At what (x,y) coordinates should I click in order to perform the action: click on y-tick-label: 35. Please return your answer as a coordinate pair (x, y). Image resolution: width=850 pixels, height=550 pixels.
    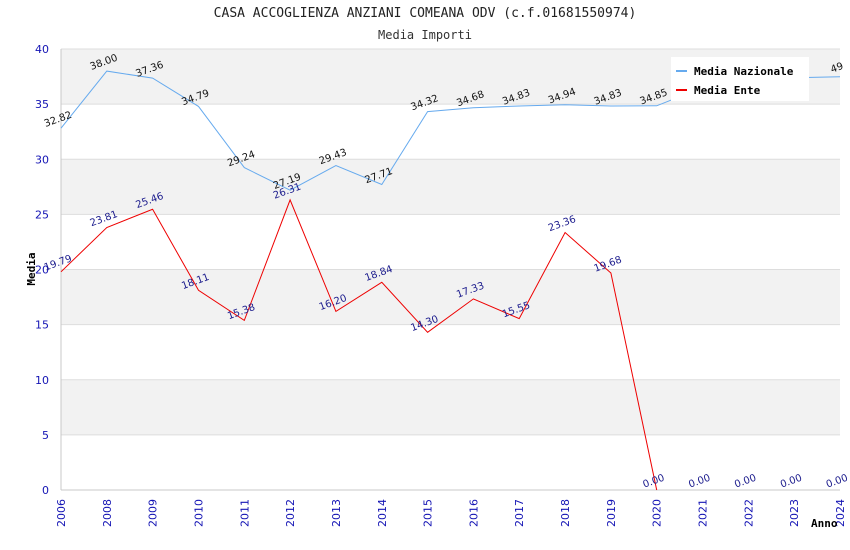
    Looking at the image, I should click on (42, 104).